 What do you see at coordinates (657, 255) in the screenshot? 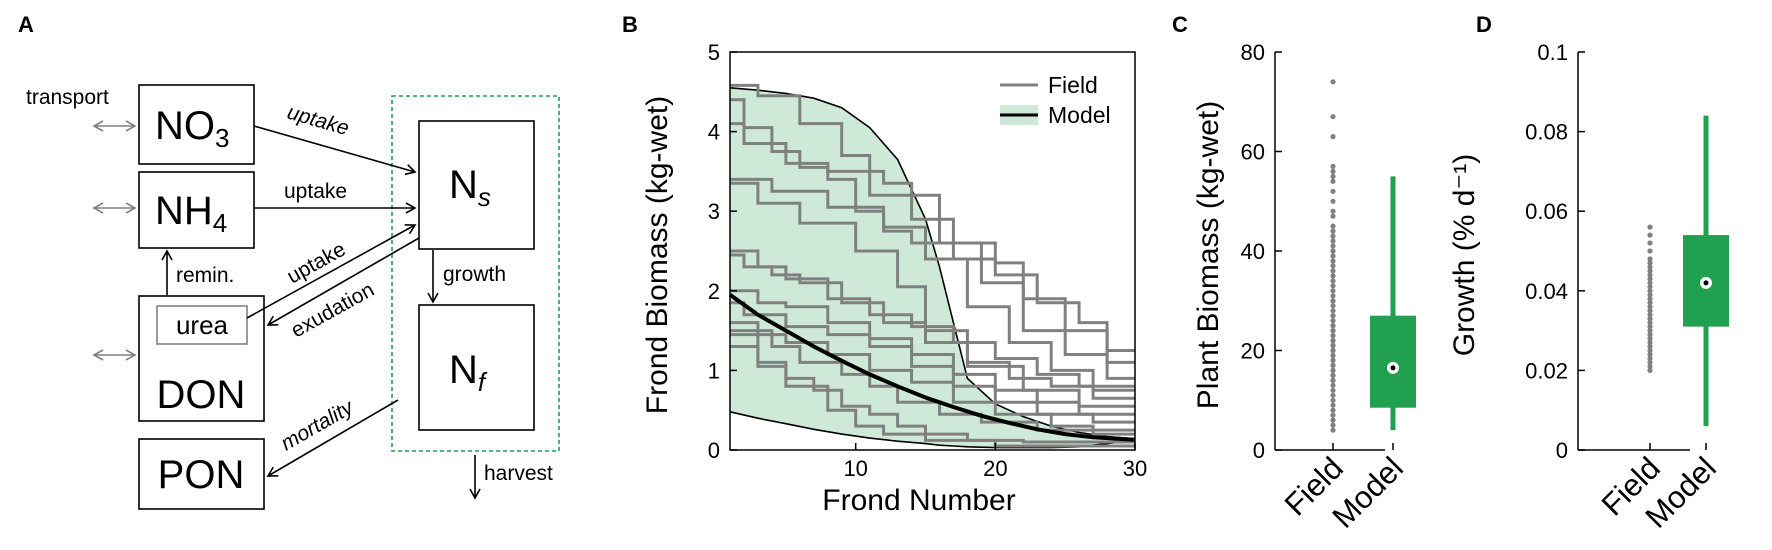
I see `y-axis-title-b: Frond Biomass (kg-wet)` at bounding box center [657, 255].